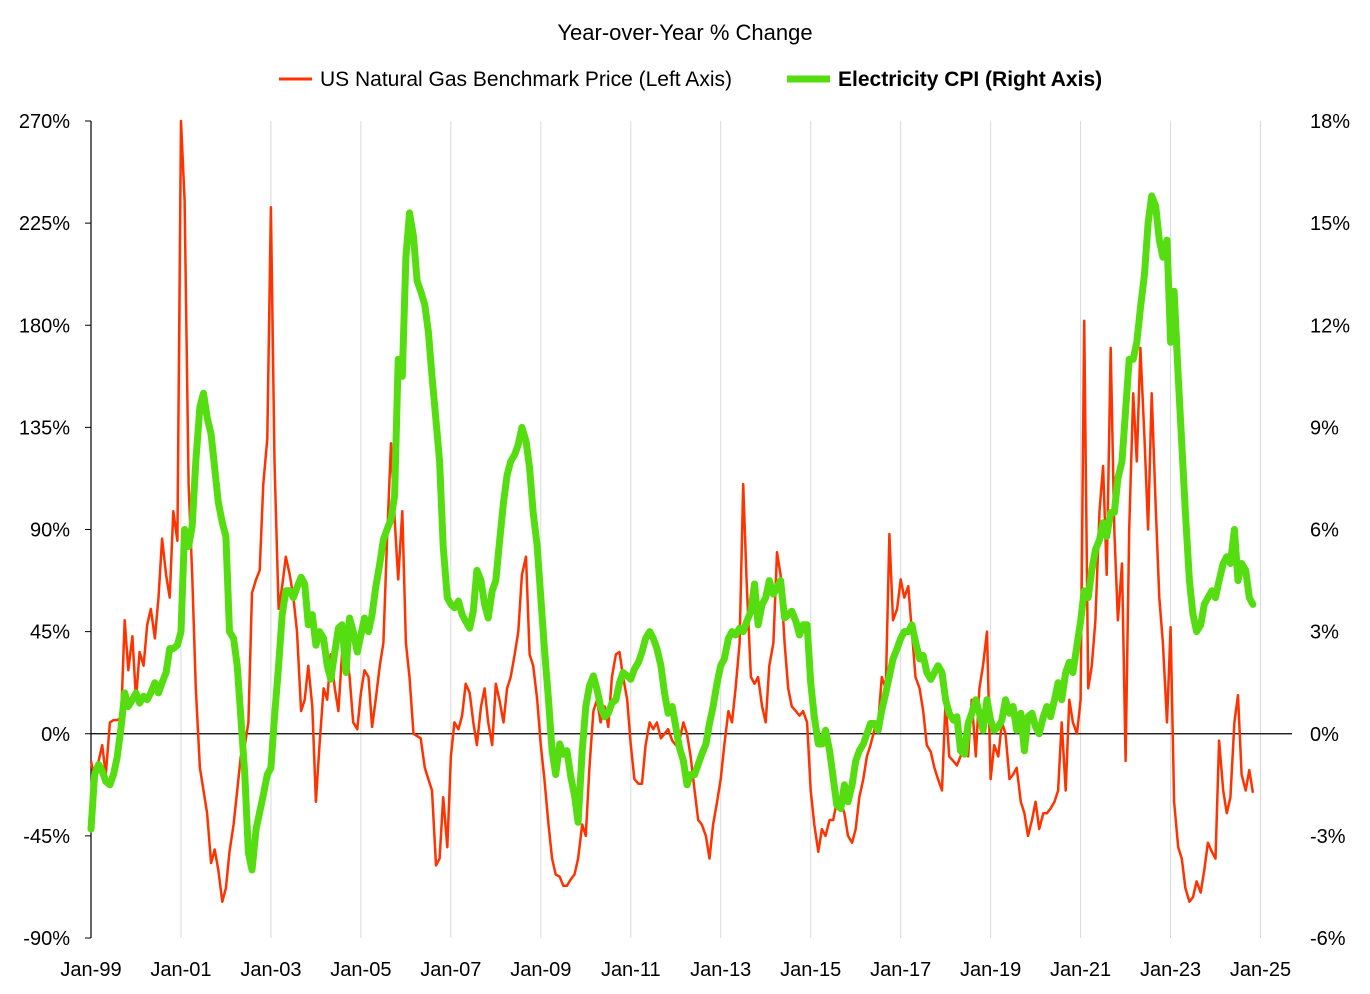  Describe the element at coordinates (1260, 970) in the screenshot. I see `x-tick-label: Jan-25` at that location.